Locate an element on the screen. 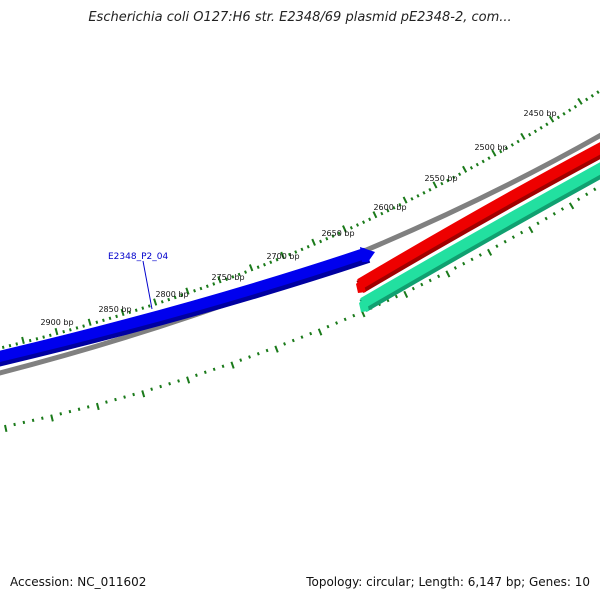 The width and height of the screenshot is (600, 600). feature-teal is located at coordinates (479, 237).